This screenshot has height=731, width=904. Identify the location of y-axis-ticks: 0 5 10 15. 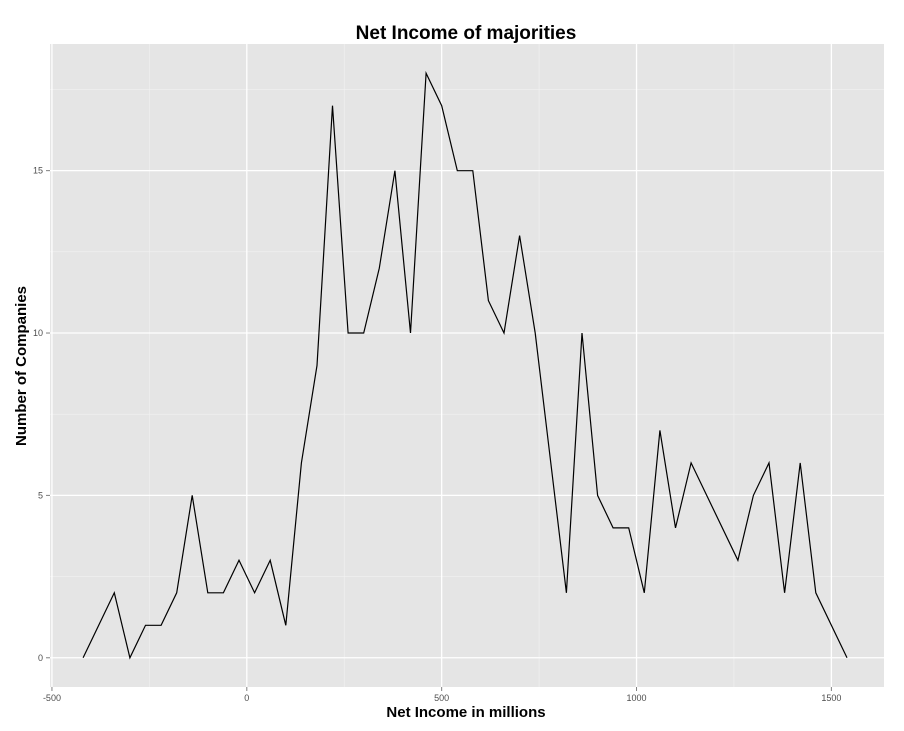
(41, 414).